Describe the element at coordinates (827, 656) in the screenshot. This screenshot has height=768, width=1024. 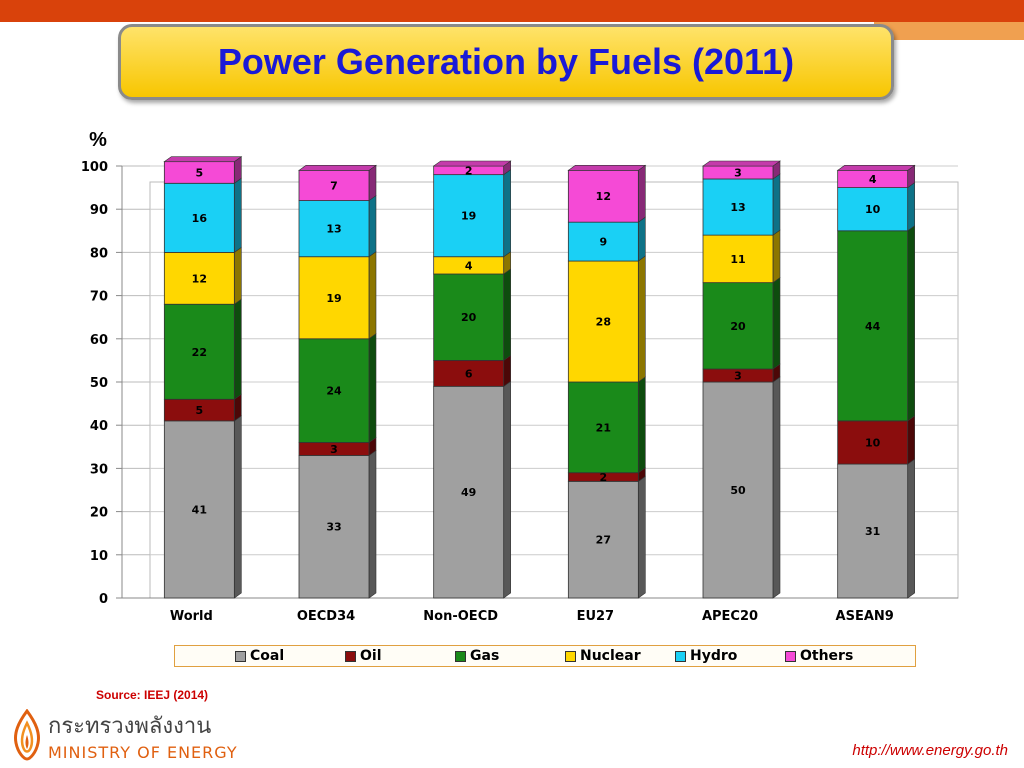
I see `legend-label: Others` at that location.